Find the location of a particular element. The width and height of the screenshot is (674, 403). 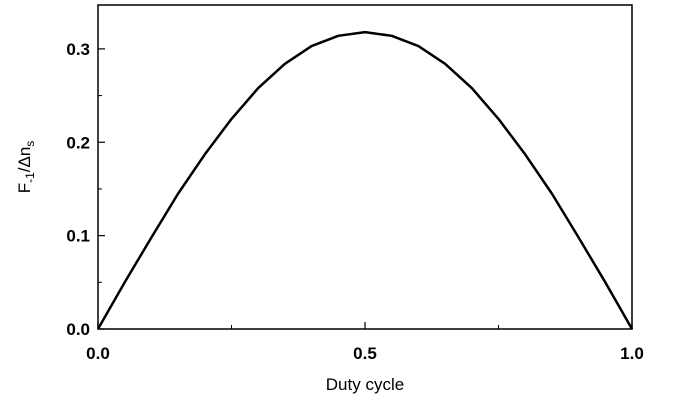

y-axis-label: F-1/Δns is located at coordinates (26, 167).